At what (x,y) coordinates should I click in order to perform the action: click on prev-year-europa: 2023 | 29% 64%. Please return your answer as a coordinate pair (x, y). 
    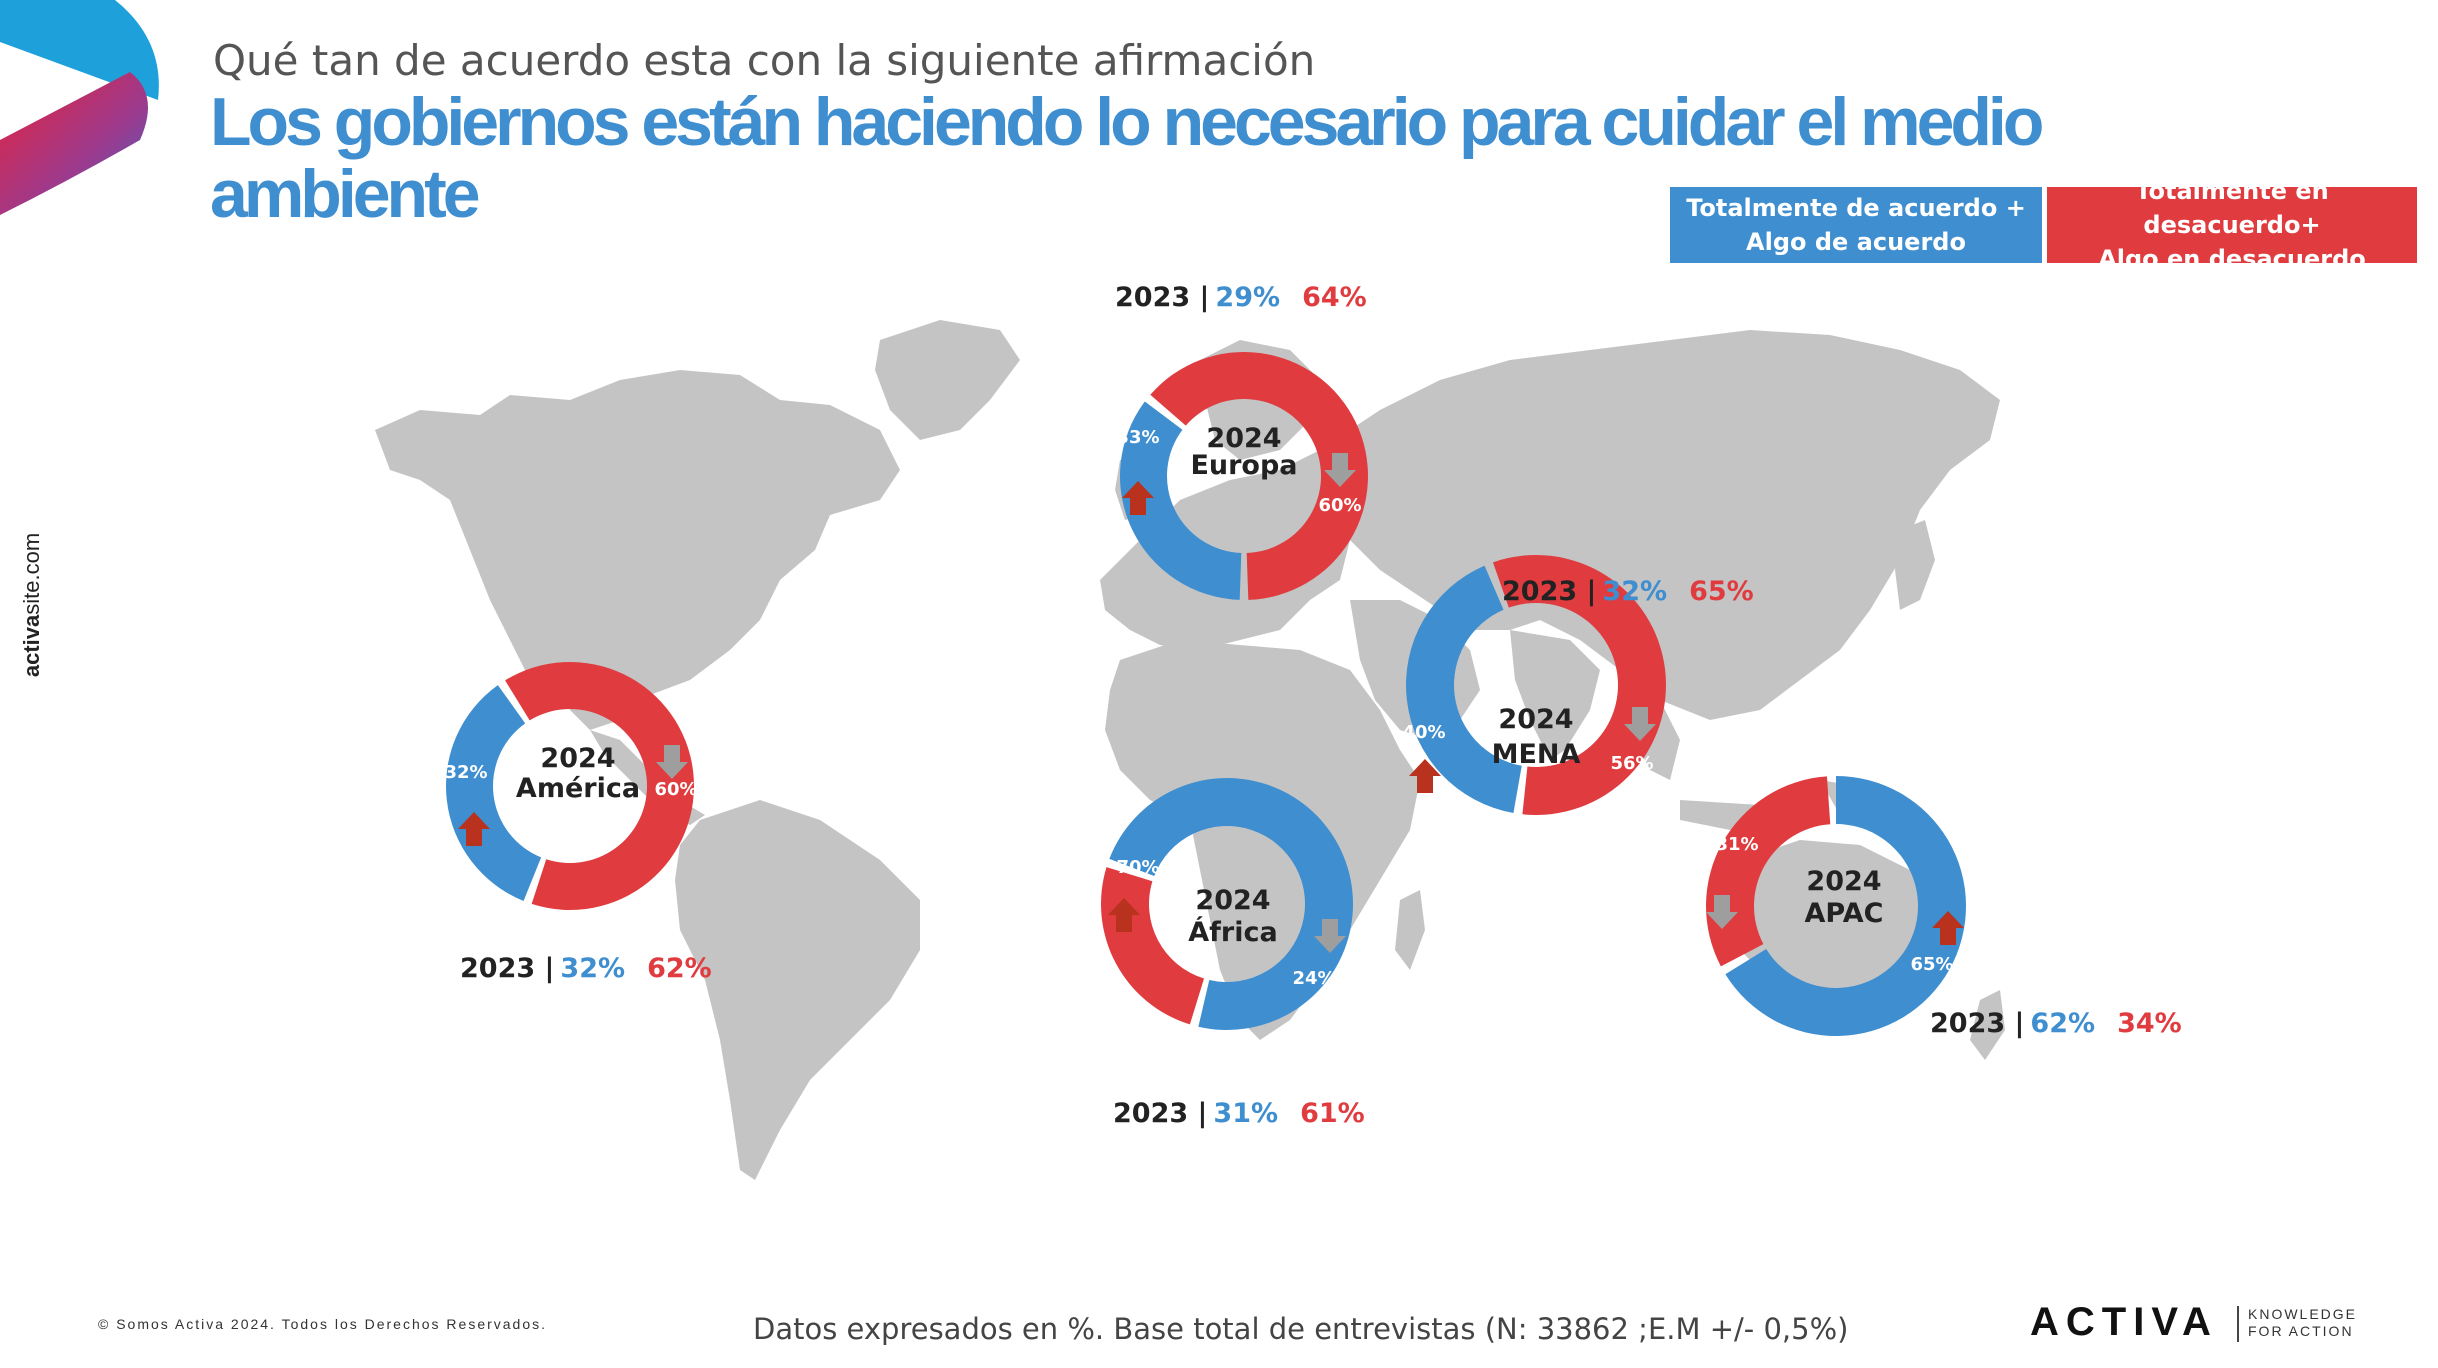
    Looking at the image, I should click on (1241, 297).